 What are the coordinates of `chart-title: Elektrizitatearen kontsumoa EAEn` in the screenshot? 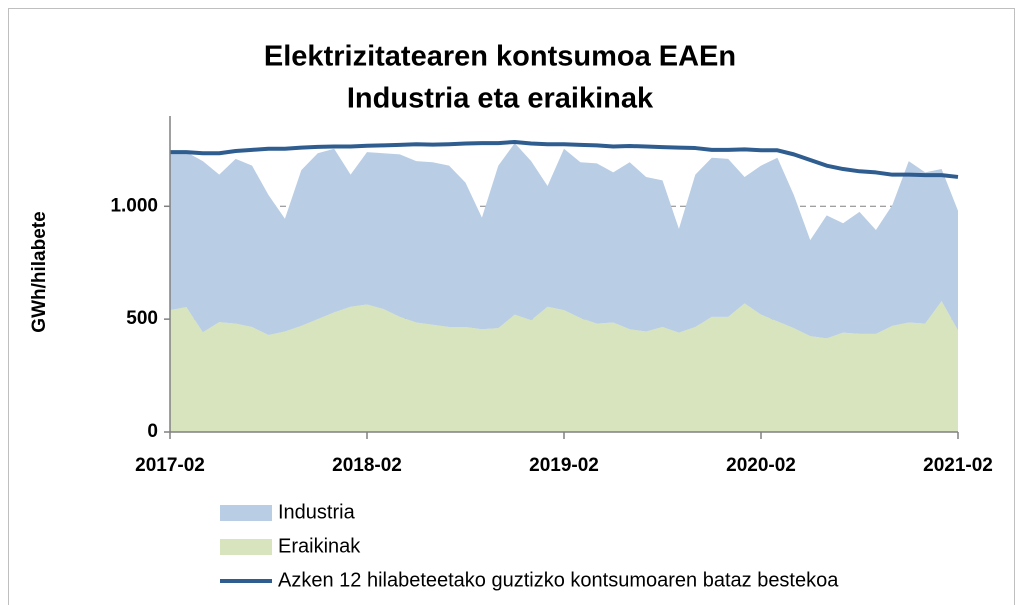 It's located at (500, 57).